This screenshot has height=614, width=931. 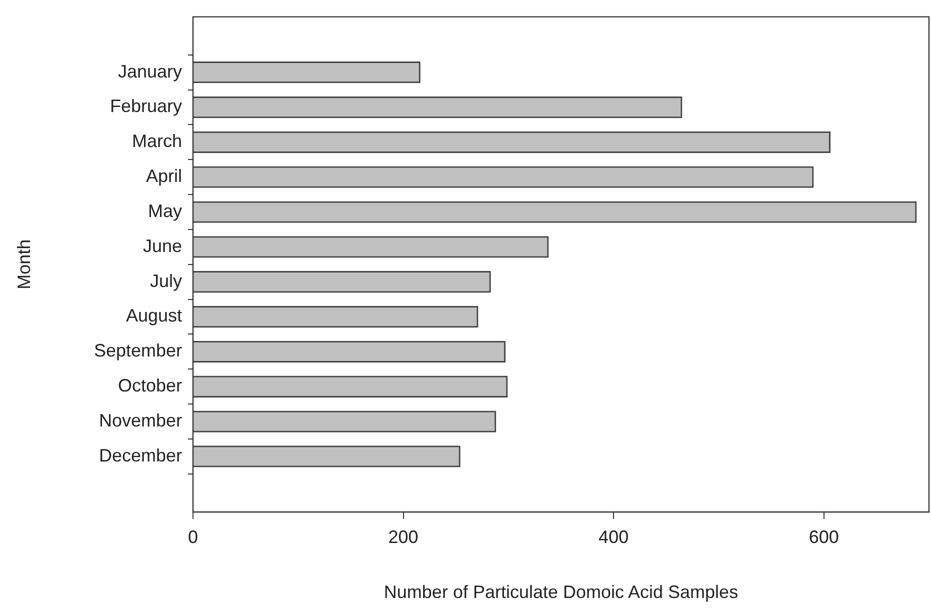 What do you see at coordinates (150, 386) in the screenshot?
I see `y-tick-label: October` at bounding box center [150, 386].